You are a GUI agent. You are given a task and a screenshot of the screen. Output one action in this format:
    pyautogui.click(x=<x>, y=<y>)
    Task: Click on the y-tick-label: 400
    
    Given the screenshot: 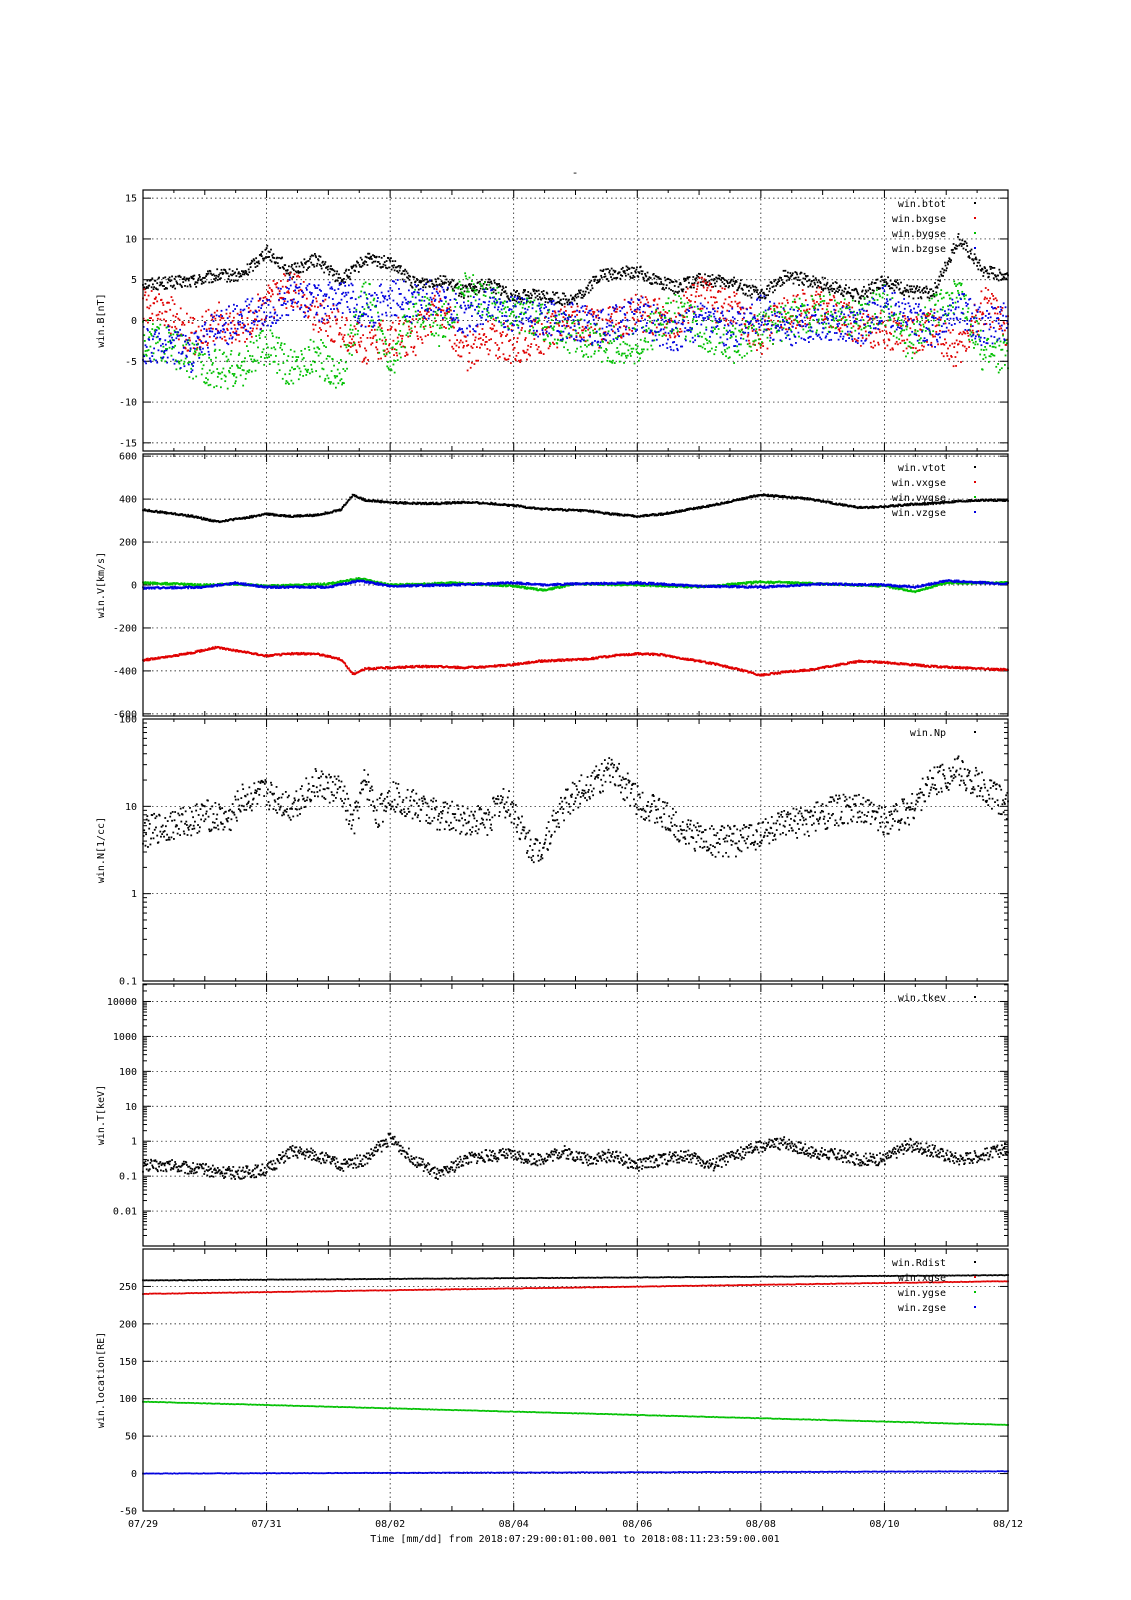 What is the action you would take?
    pyautogui.click(x=128, y=500)
    